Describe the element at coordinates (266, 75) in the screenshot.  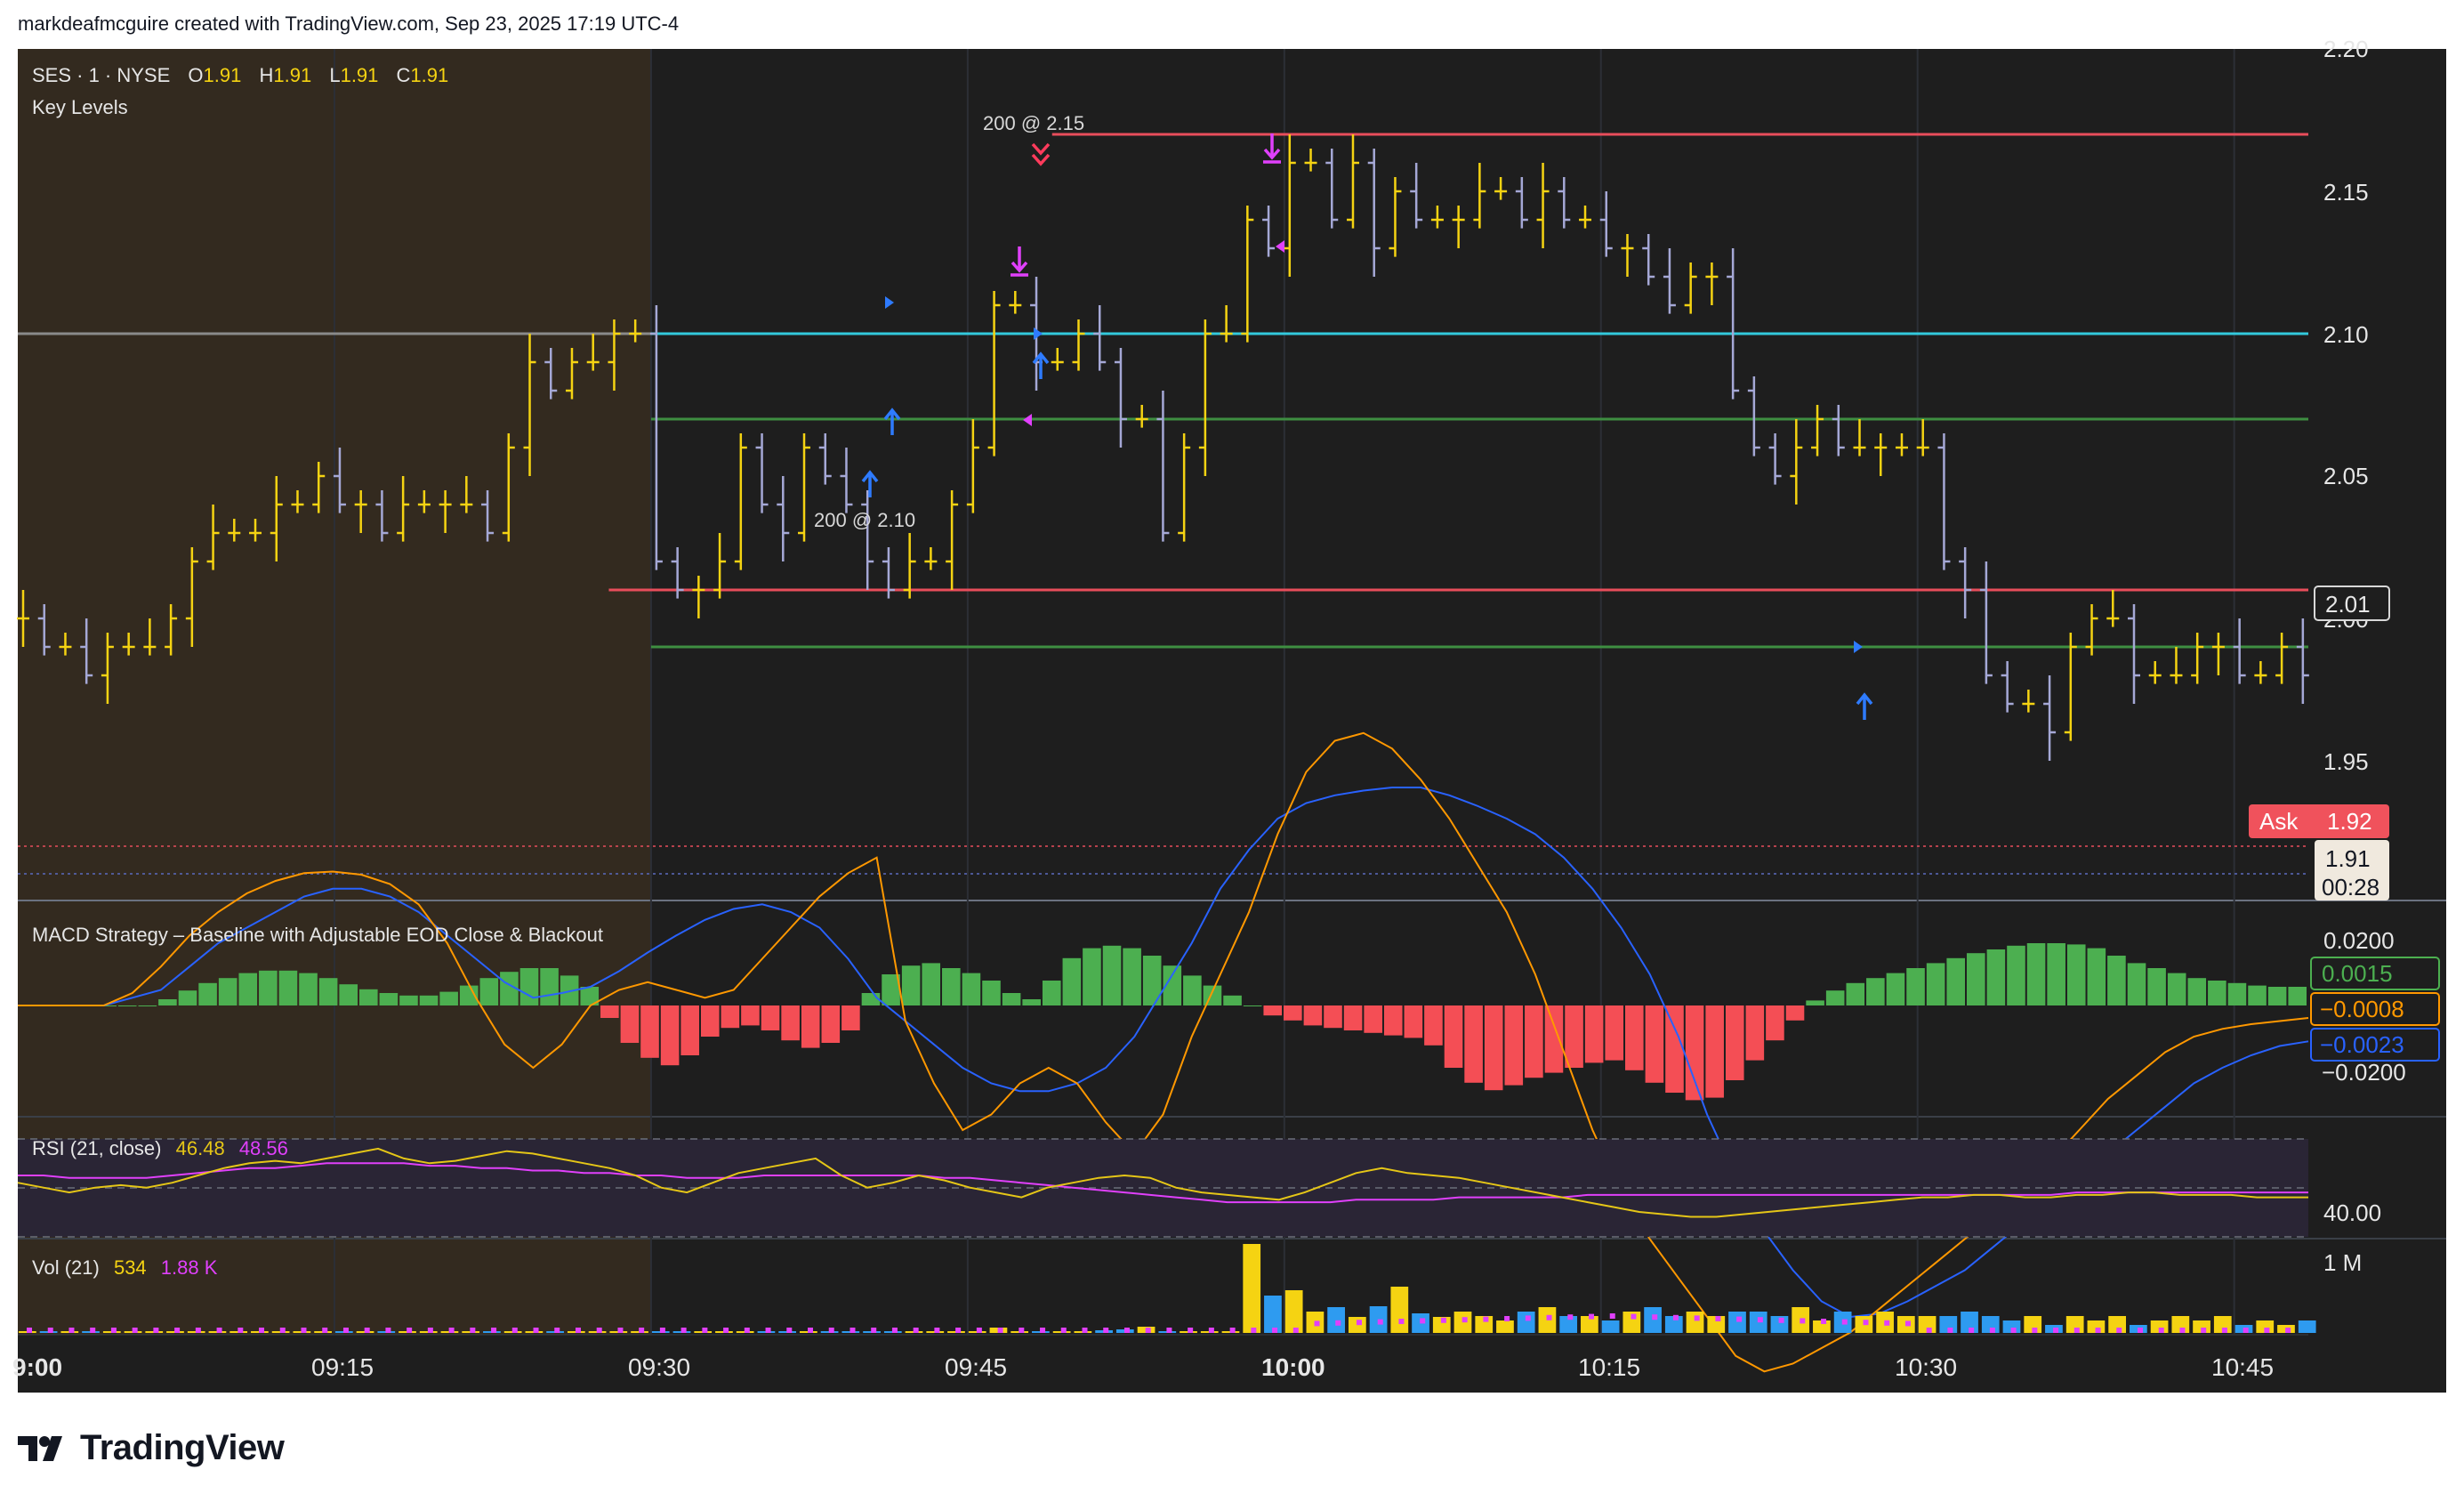
I see `high-label: H` at that location.